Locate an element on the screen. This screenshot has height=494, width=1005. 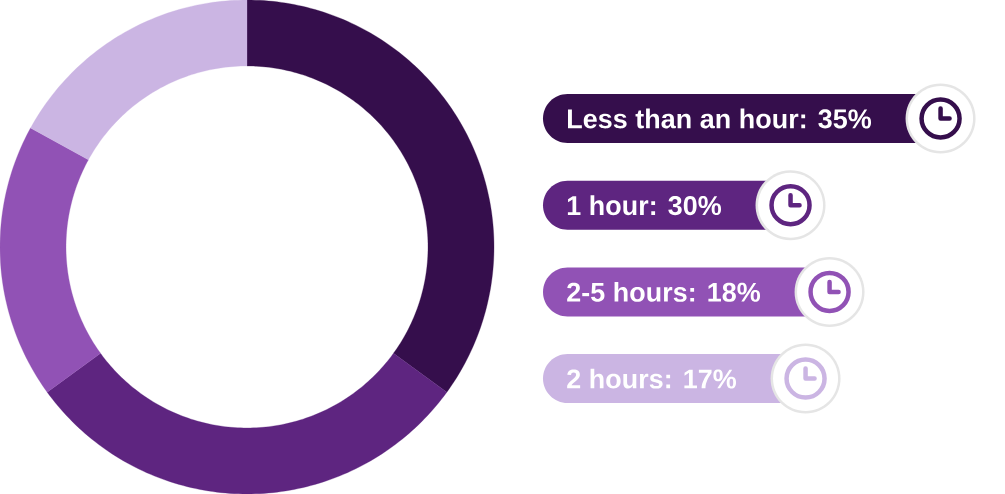
legend-label: 2 hours: 17% is located at coordinates (652, 378).